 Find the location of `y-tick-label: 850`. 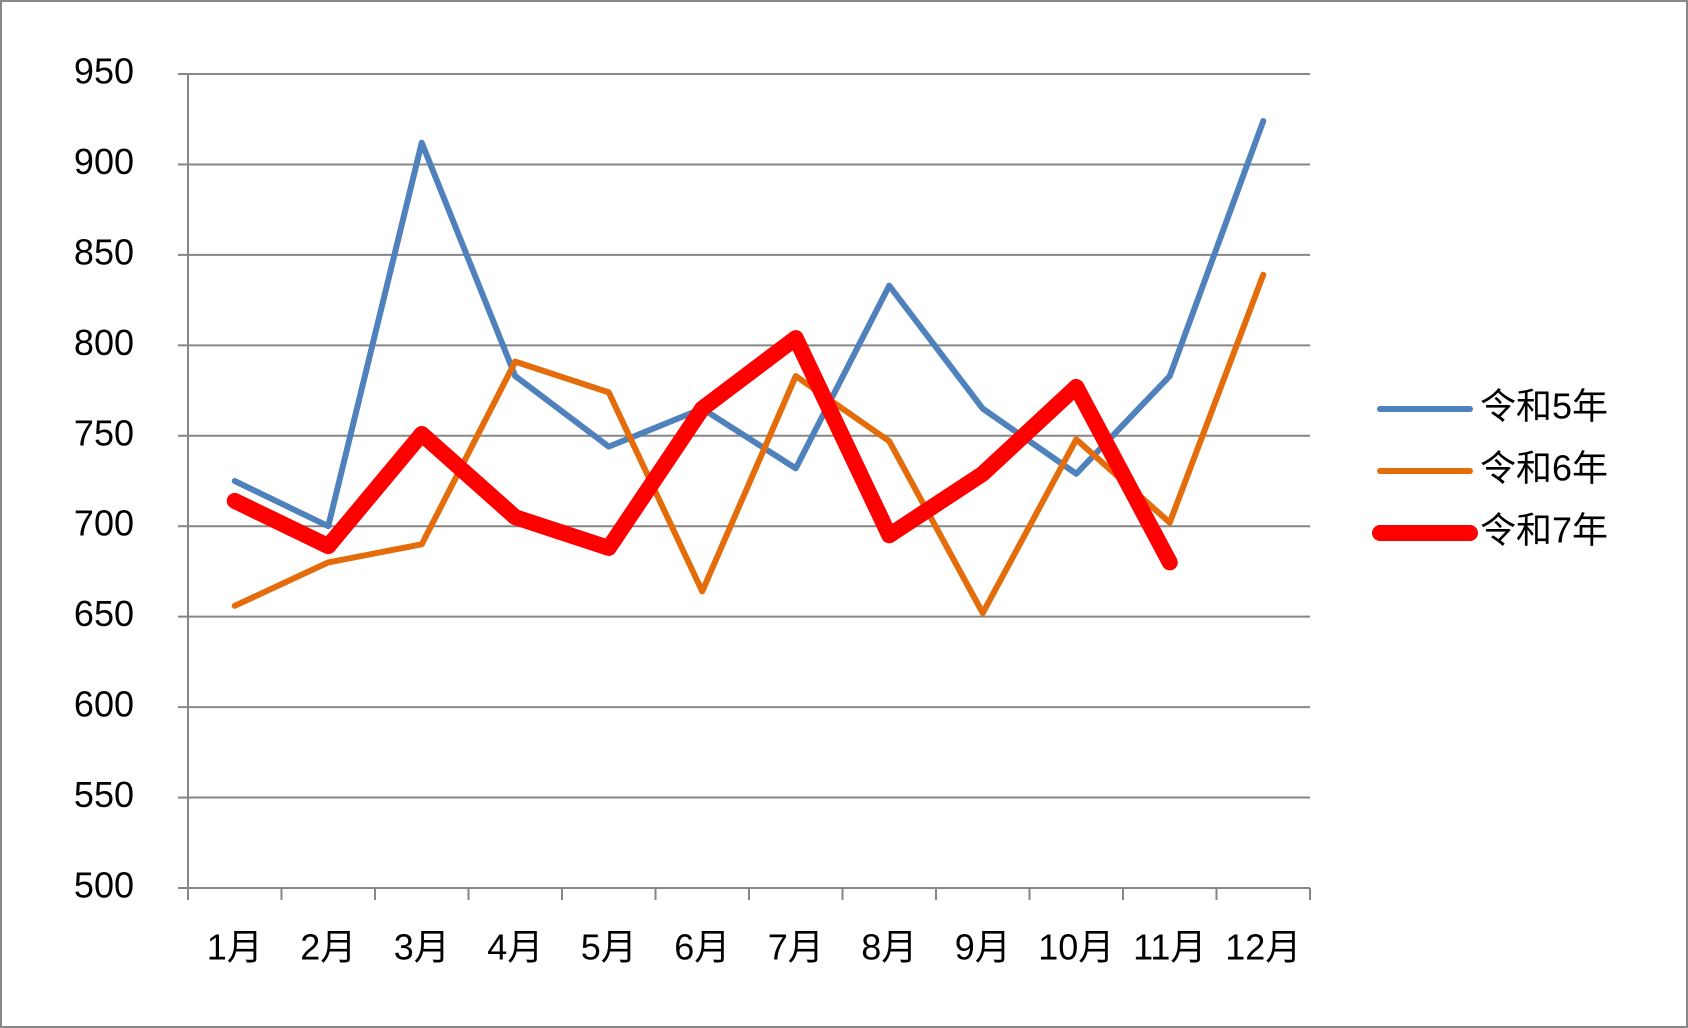

y-tick-label: 850 is located at coordinates (104, 251).